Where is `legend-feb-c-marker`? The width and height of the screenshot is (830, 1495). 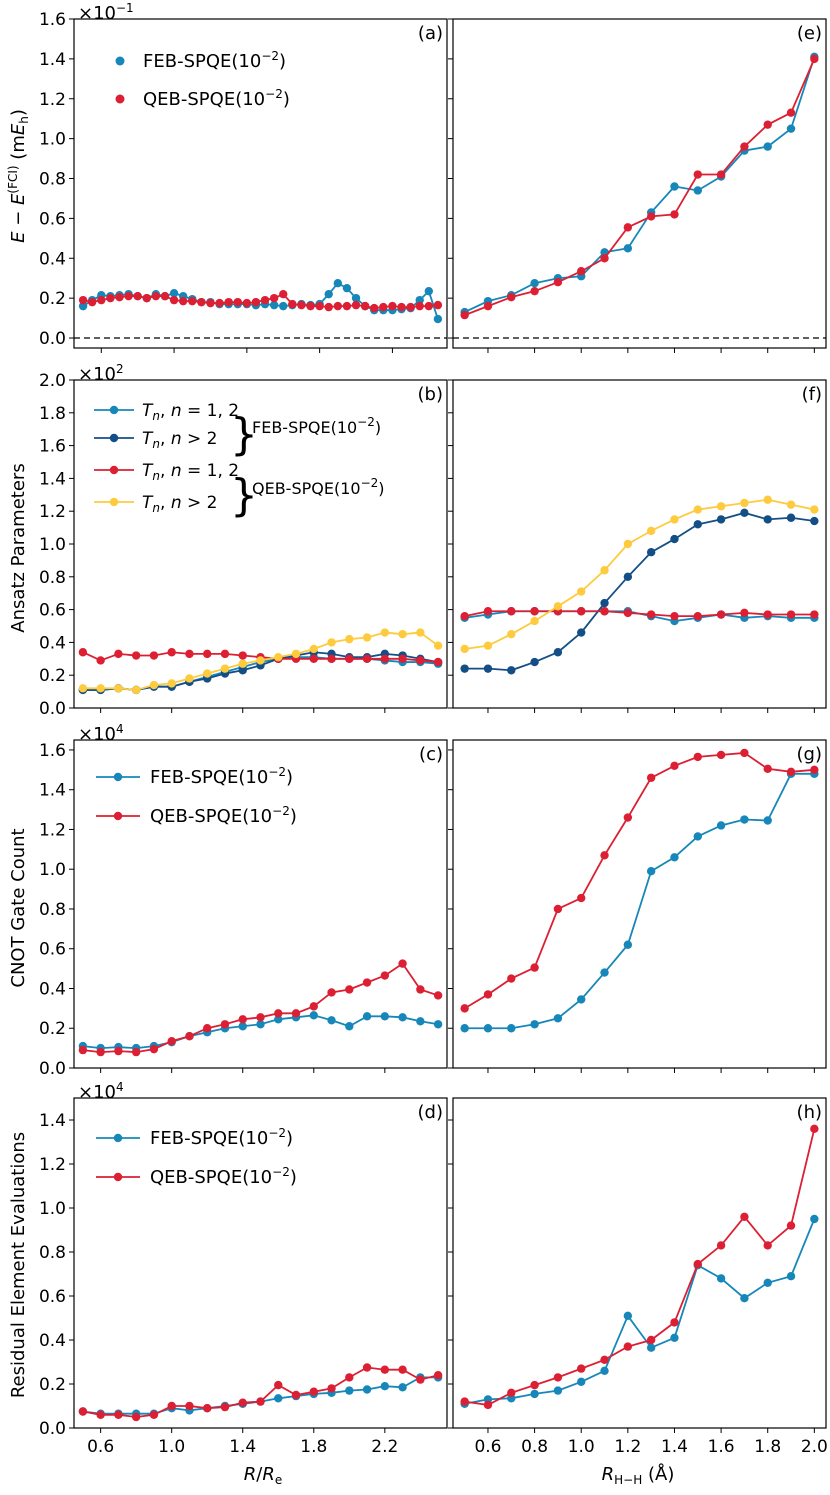
legend-feb-c-marker is located at coordinates (118, 777).